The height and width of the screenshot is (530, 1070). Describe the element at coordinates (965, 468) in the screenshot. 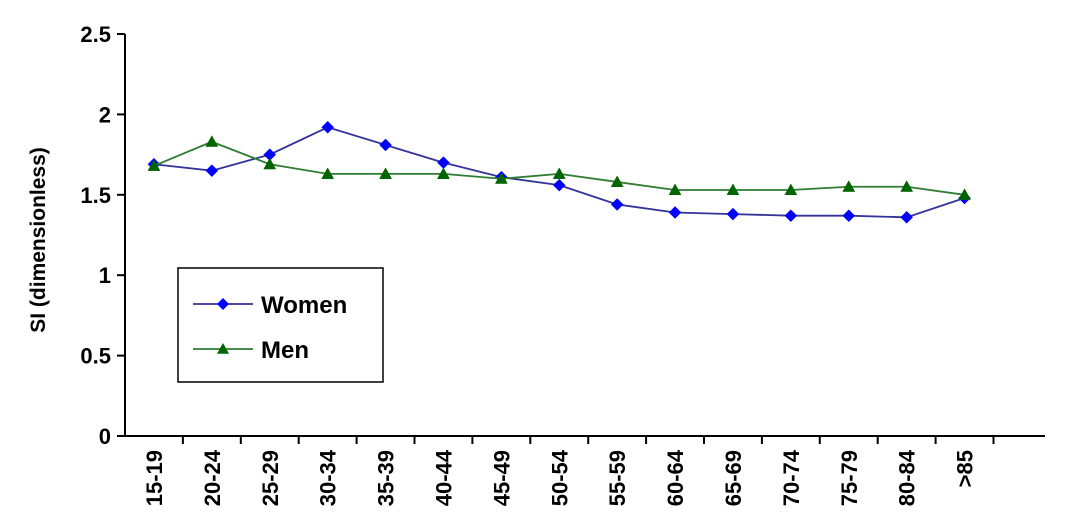

I see `x-tick-label: >85` at that location.